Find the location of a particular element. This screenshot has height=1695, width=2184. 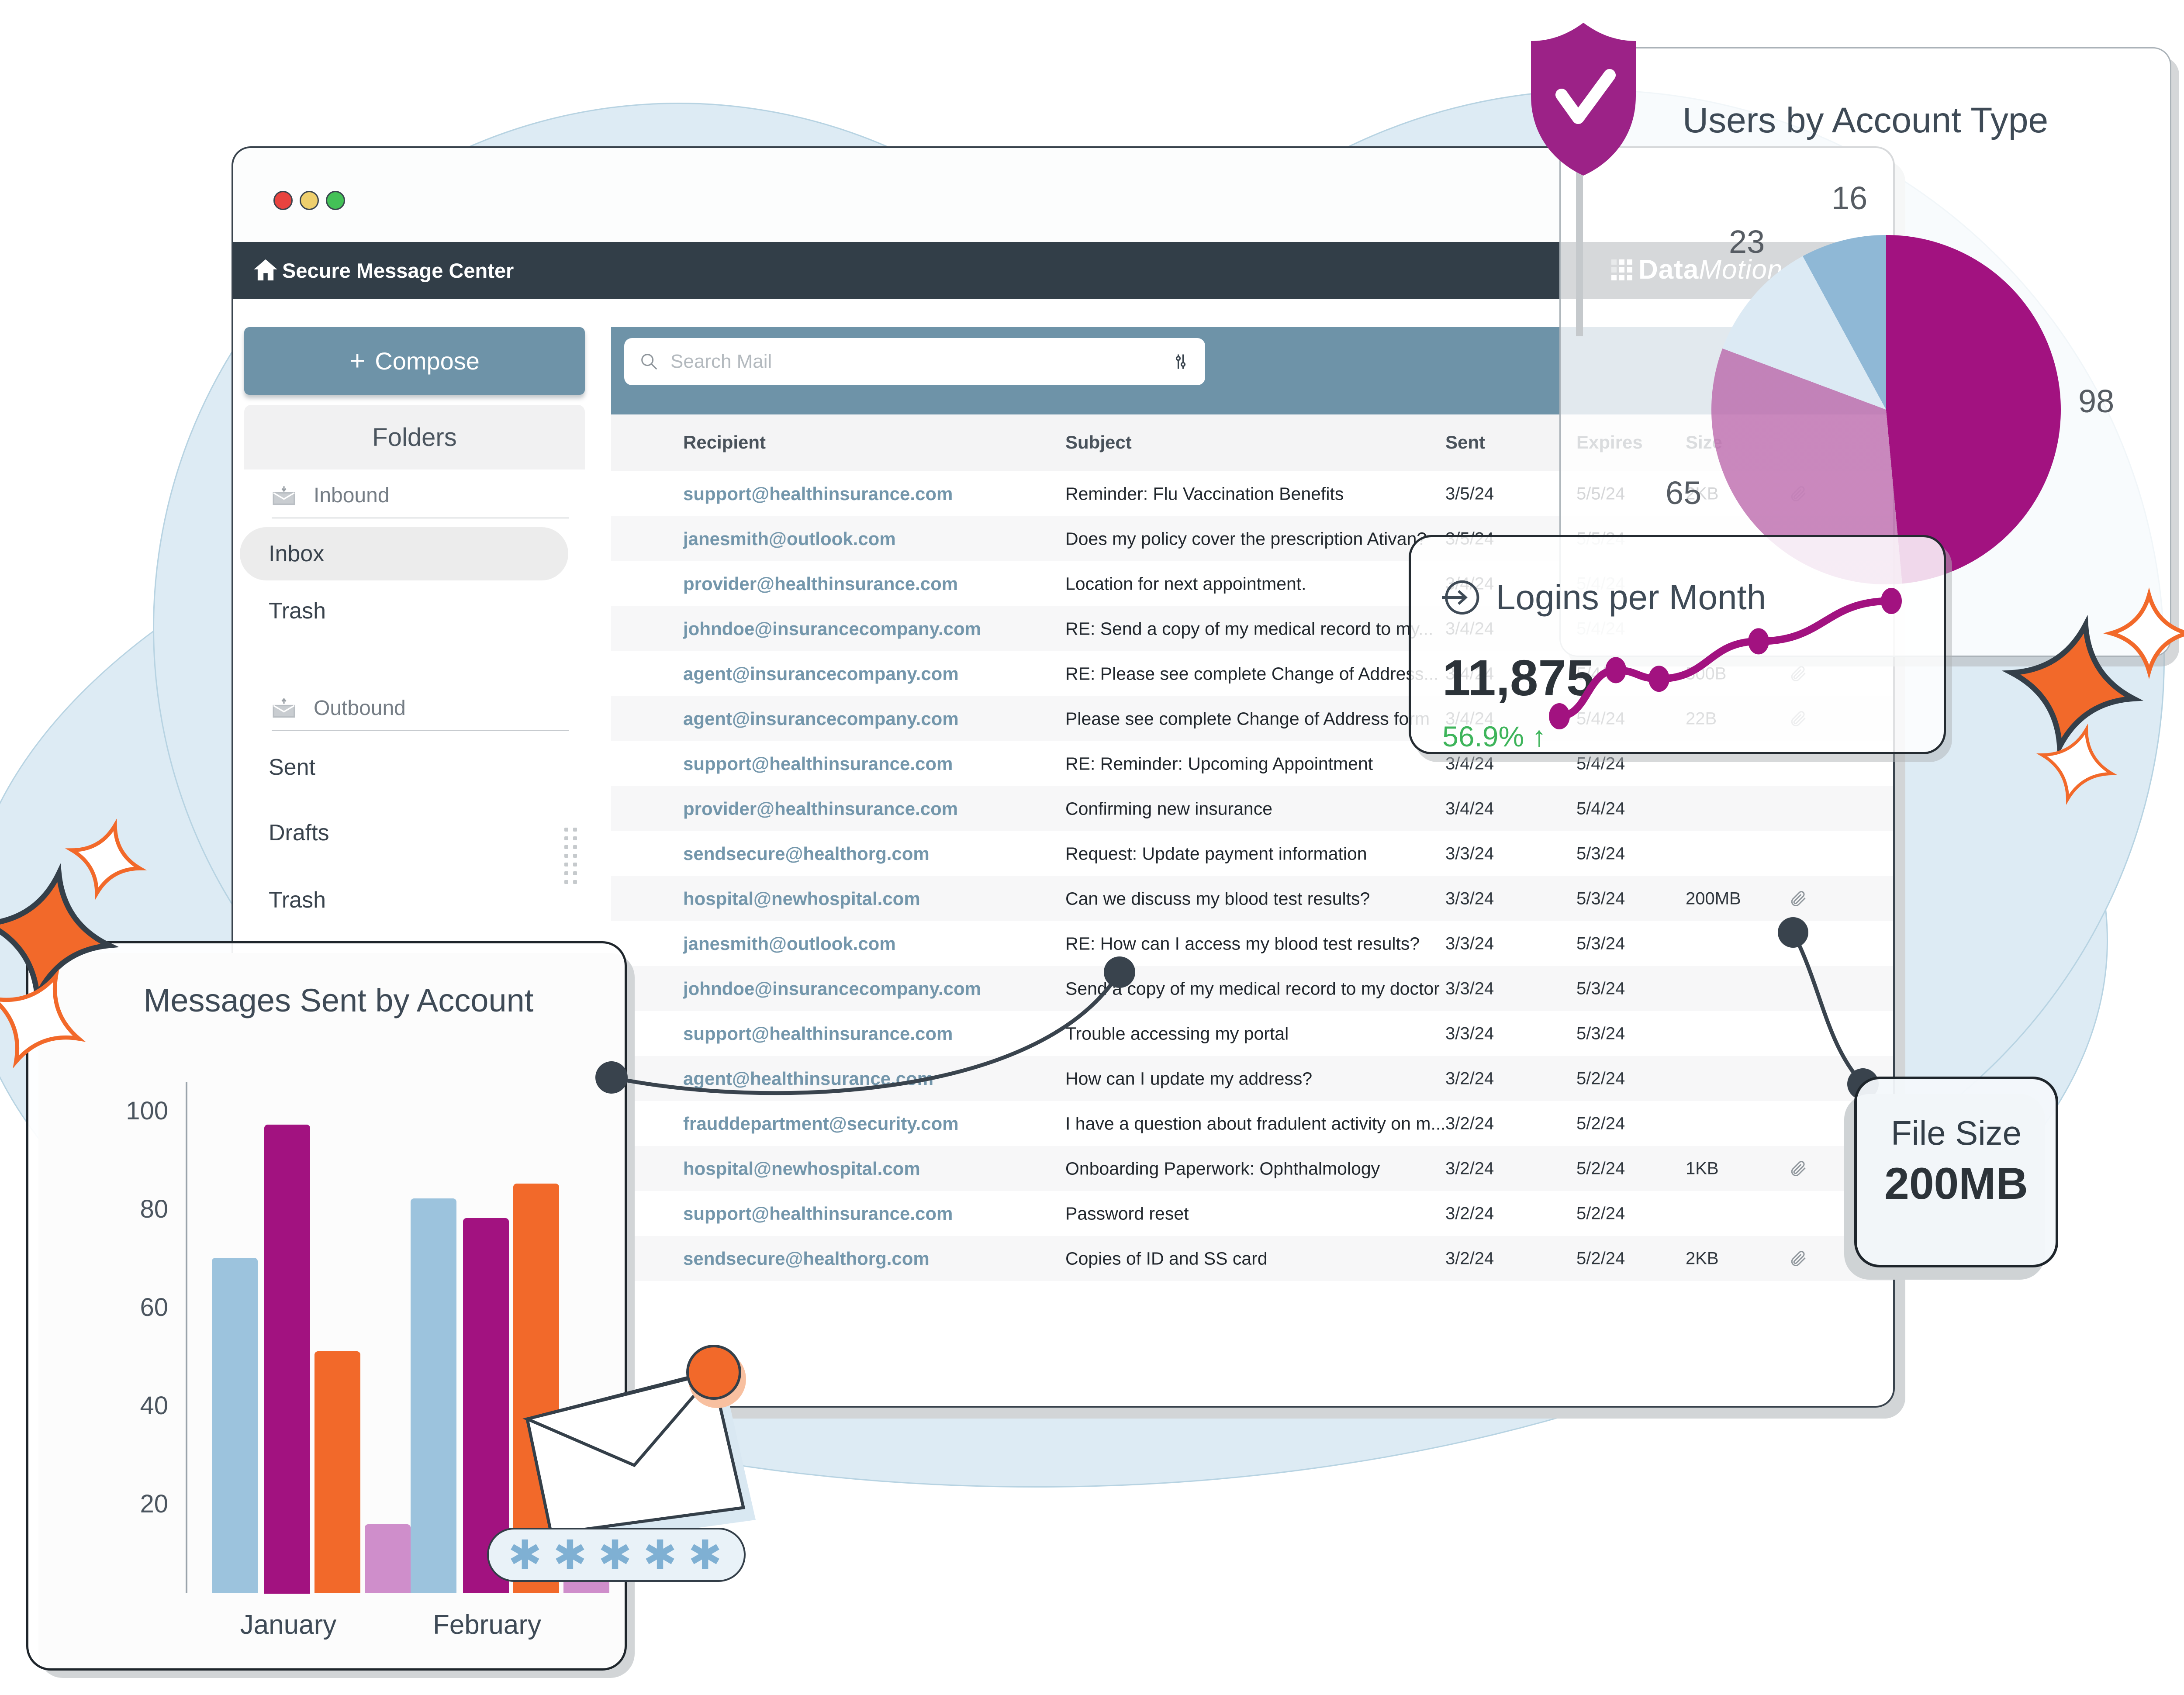

sidebar-resize-handle is located at coordinates (570, 856).